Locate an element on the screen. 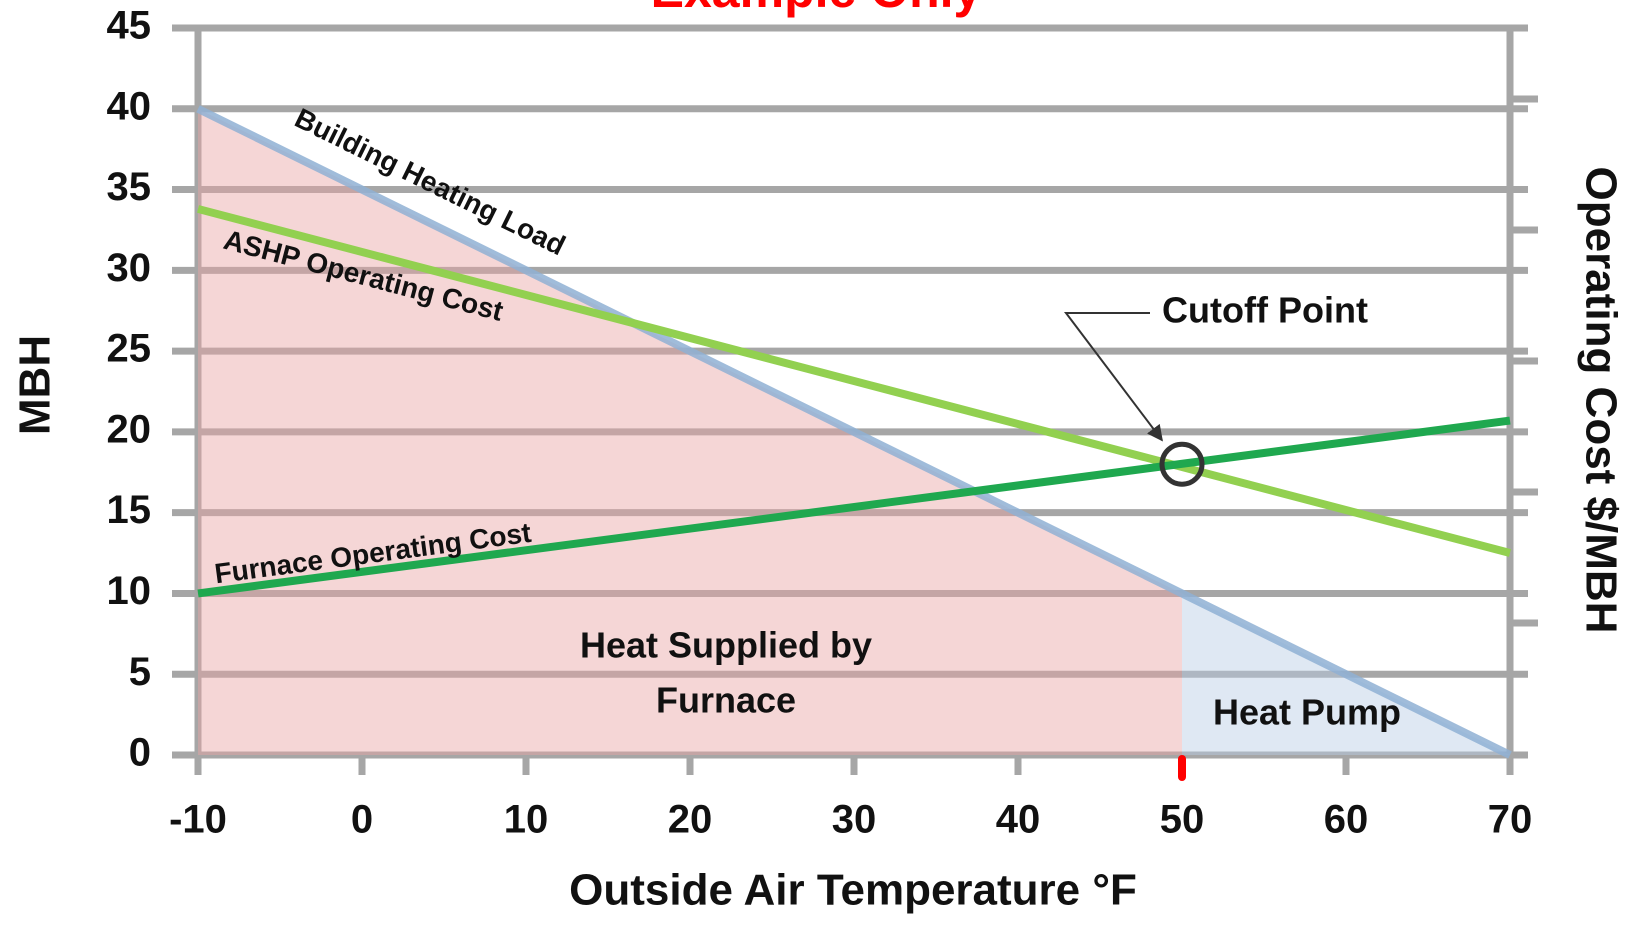 Image resolution: width=1629 pixels, height=932 pixels. y-tick-label: 40 is located at coordinates (129, 106).